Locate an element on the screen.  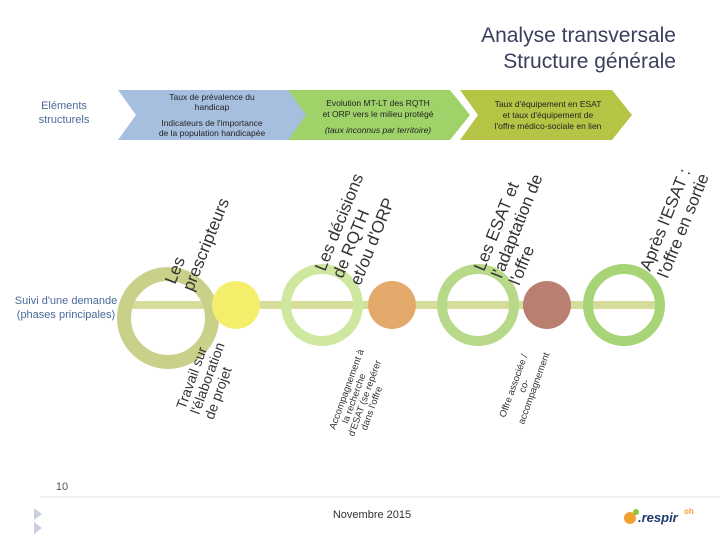
text-line: co- is located at coordinates (524, 386).